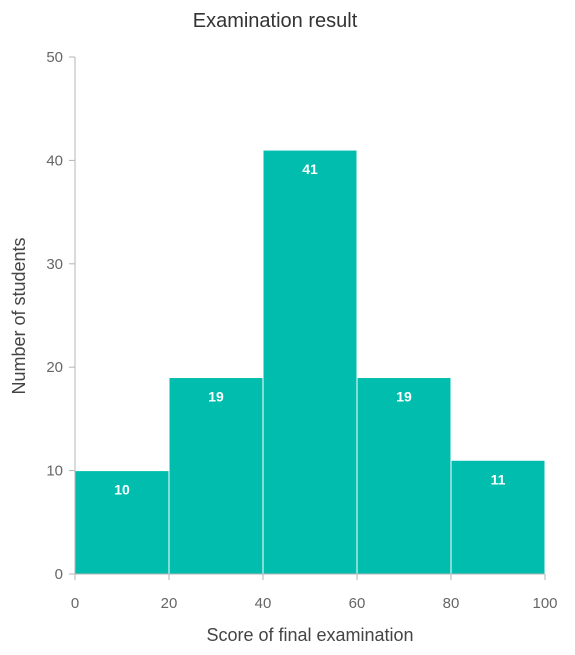  What do you see at coordinates (404, 397) in the screenshot?
I see `data-label-3: 19` at bounding box center [404, 397].